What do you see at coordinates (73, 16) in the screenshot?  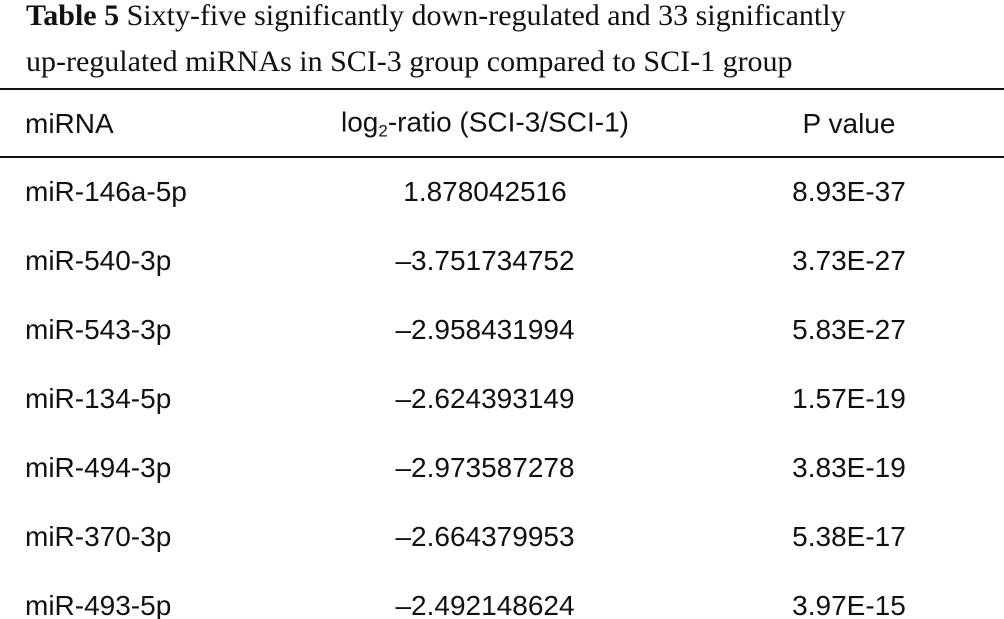 I see `caption-label: Table 5` at bounding box center [73, 16].